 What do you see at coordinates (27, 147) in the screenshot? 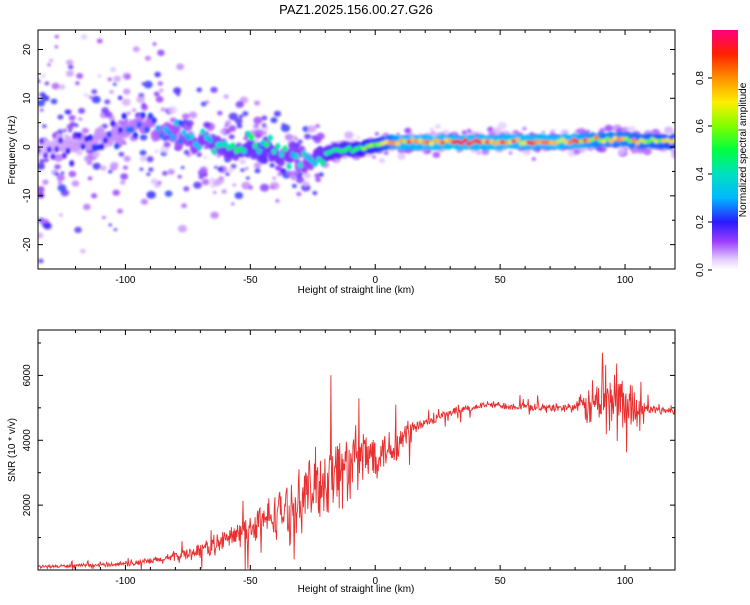
I see `y-tick-label: 0` at bounding box center [27, 147].